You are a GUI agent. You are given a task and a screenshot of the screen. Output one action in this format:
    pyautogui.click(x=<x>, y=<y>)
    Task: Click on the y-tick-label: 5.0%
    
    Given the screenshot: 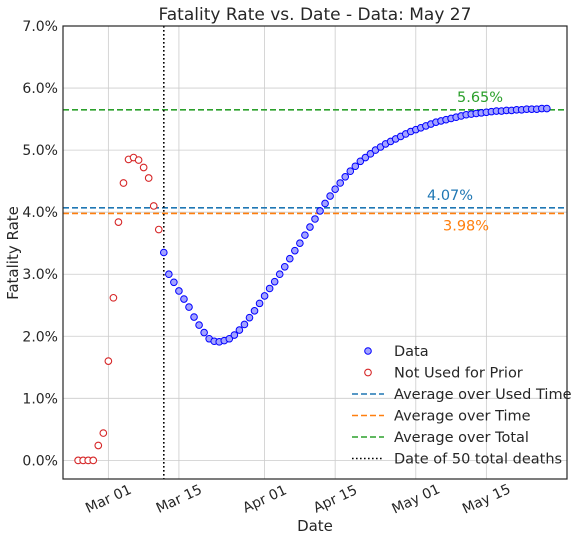 What is the action you would take?
    pyautogui.click(x=40, y=151)
    